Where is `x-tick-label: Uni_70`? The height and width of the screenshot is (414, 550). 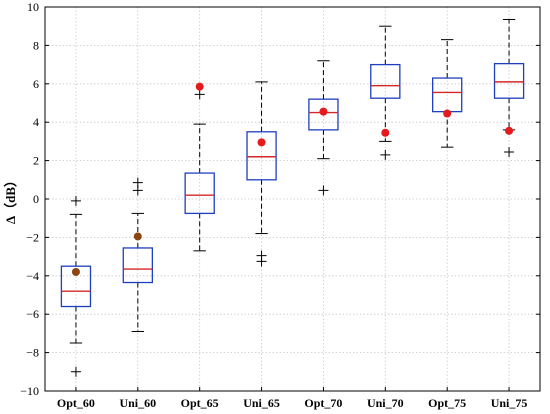 x-tick-label: Uni_70 is located at coordinates (385, 403).